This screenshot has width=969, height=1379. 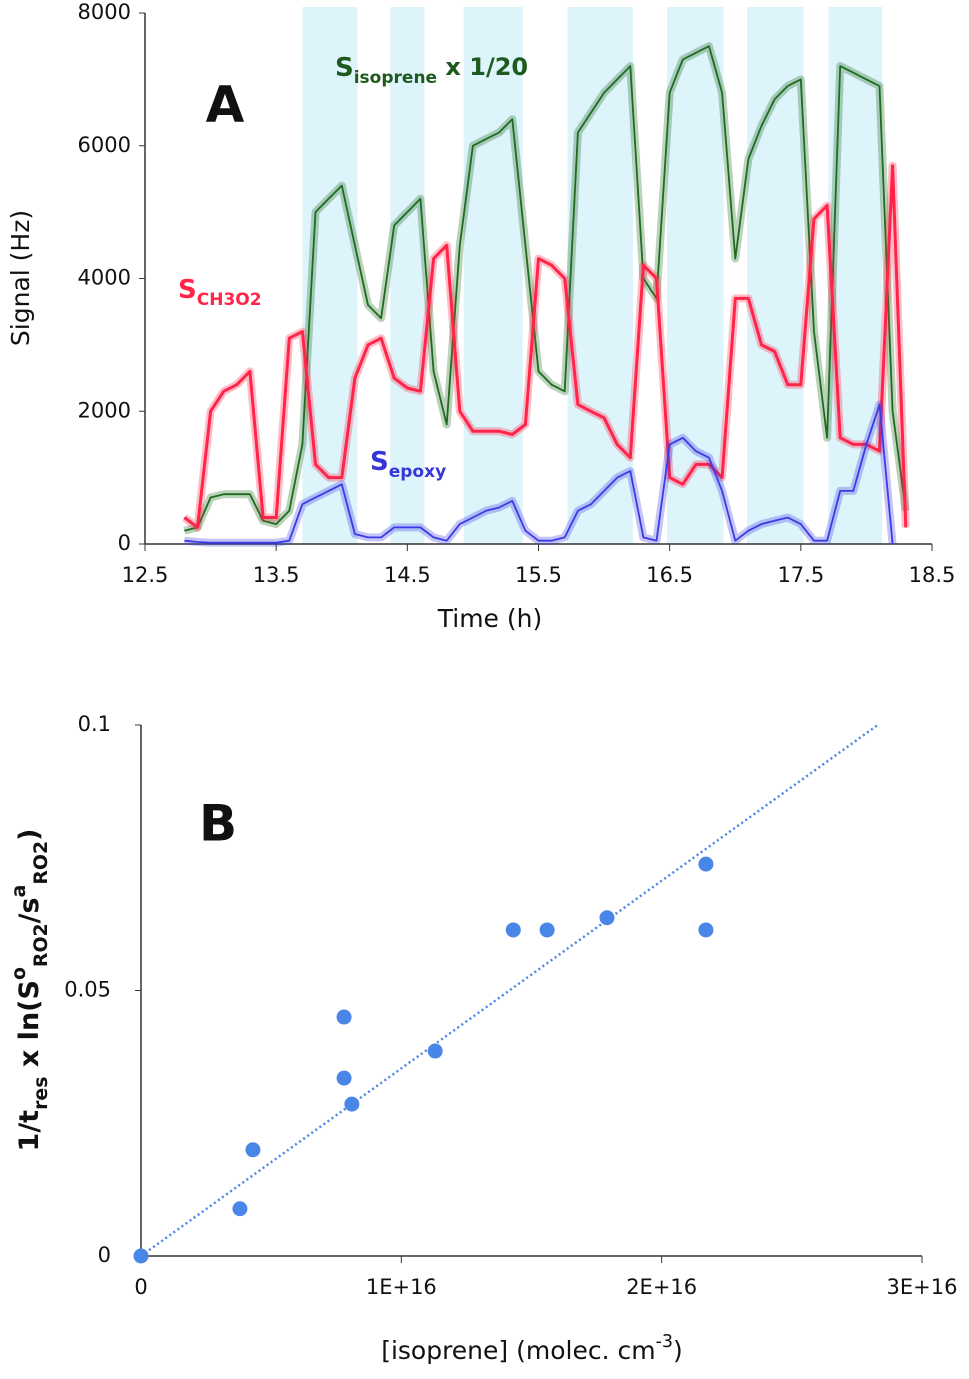 What do you see at coordinates (229, 300) in the screenshot?
I see `series-name-sub: CH3O2` at bounding box center [229, 300].